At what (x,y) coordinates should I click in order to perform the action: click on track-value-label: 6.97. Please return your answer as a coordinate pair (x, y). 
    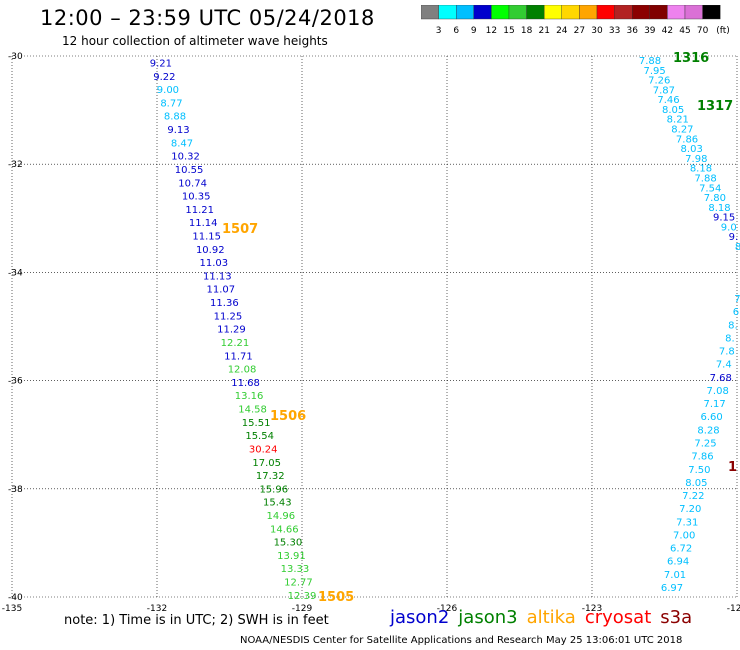
    Looking at the image, I should click on (672, 588).